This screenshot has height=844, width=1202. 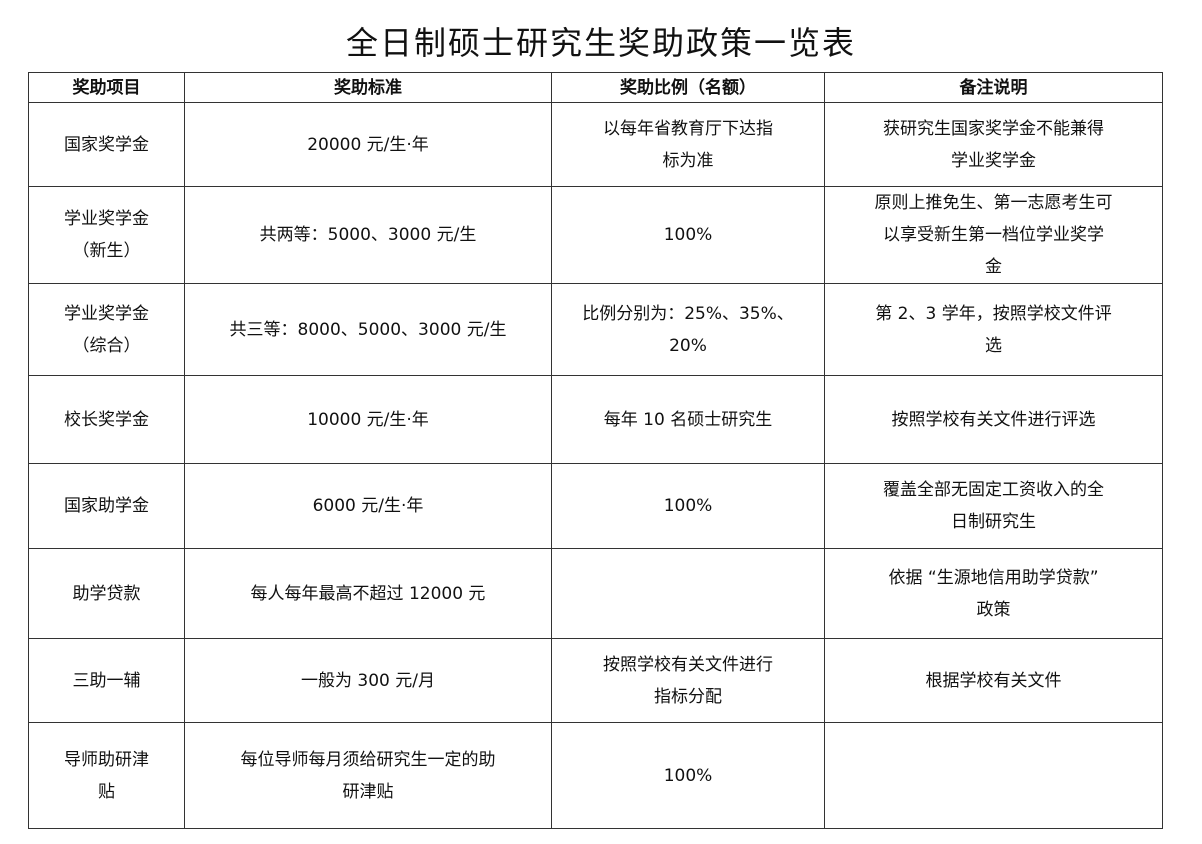 I want to click on table-row: 国家助学金 6000 元/生·年 100% 覆盖全部无固定工资收入的全 日制研究生, so click(x=595, y=506).